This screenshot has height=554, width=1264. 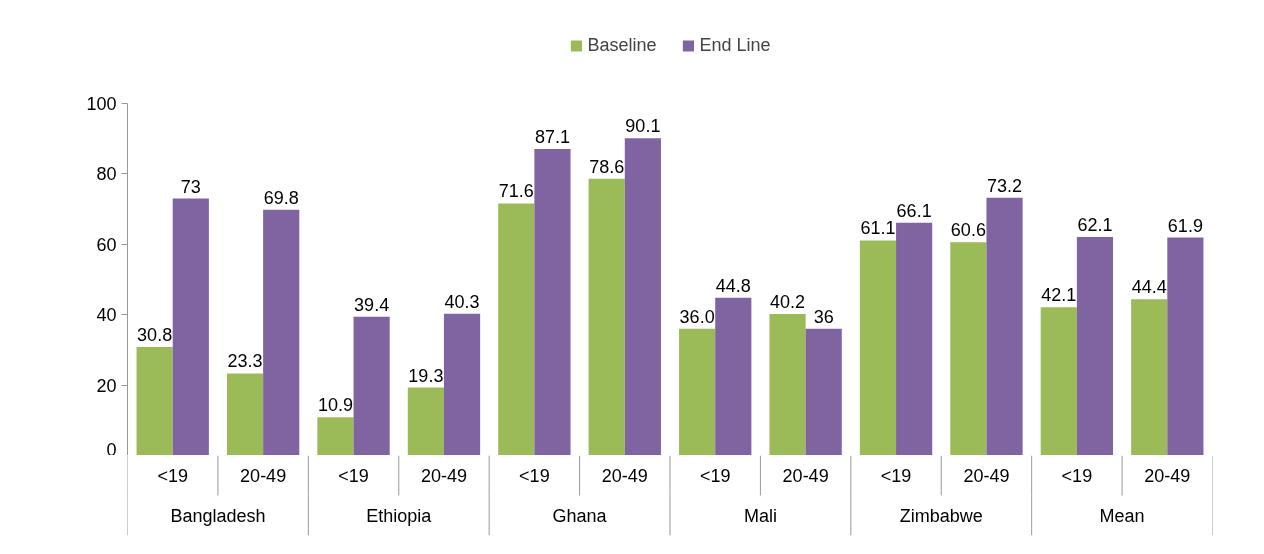 I want to click on text: Mean, so click(x=1122, y=515).